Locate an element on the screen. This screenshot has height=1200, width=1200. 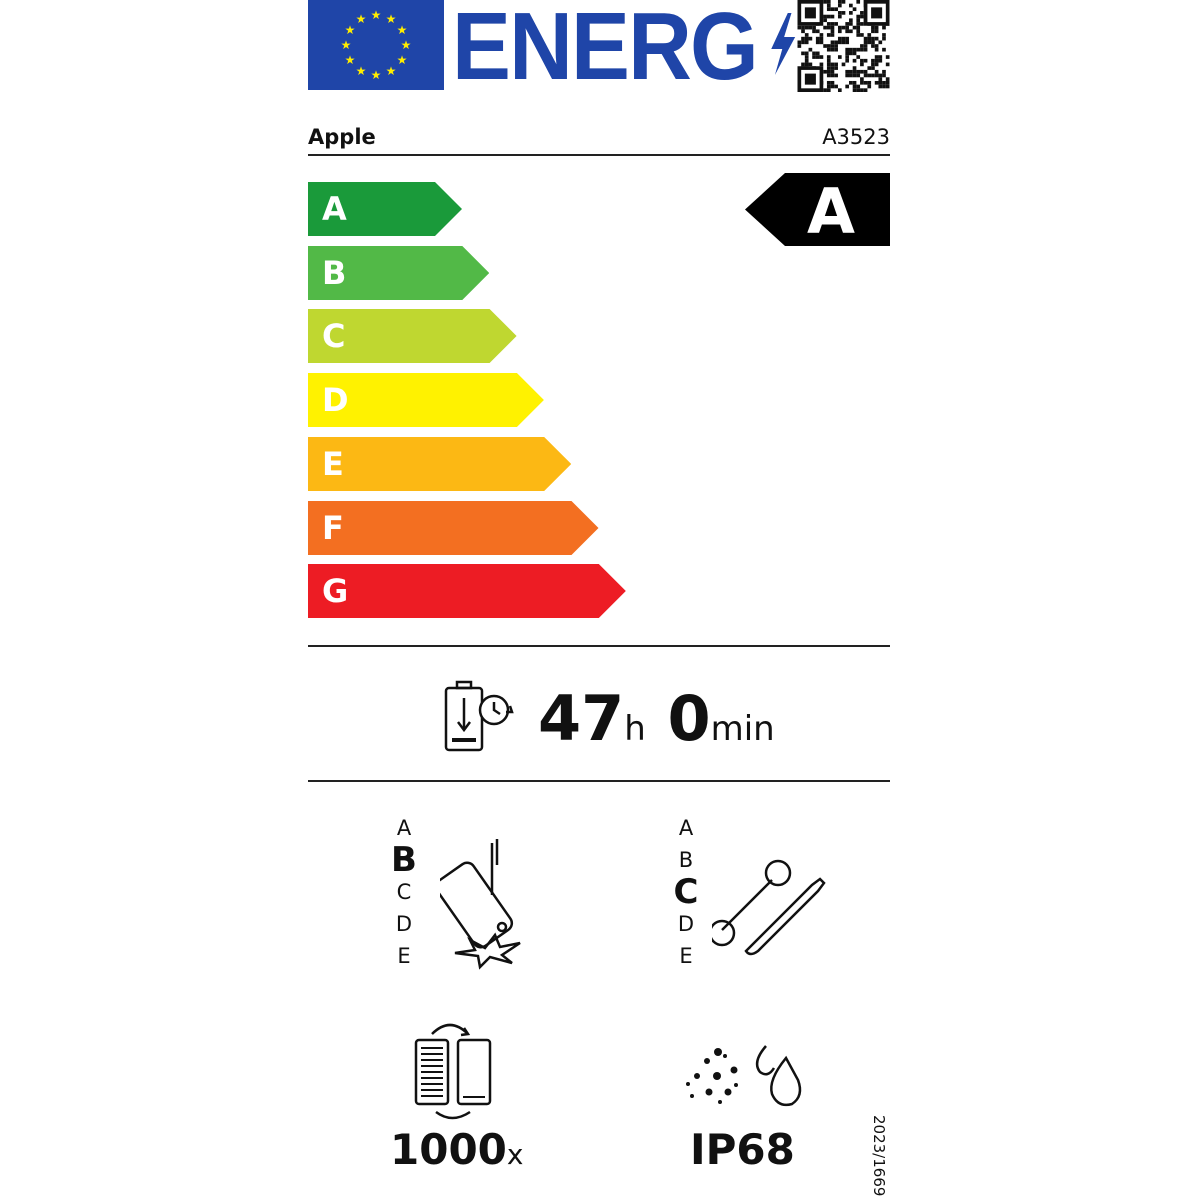
eu-flag: ★ ★ ★ ★ ★ ★ ★ ★ ★ ★ ★ ★ is located at coordinates (376, 45).